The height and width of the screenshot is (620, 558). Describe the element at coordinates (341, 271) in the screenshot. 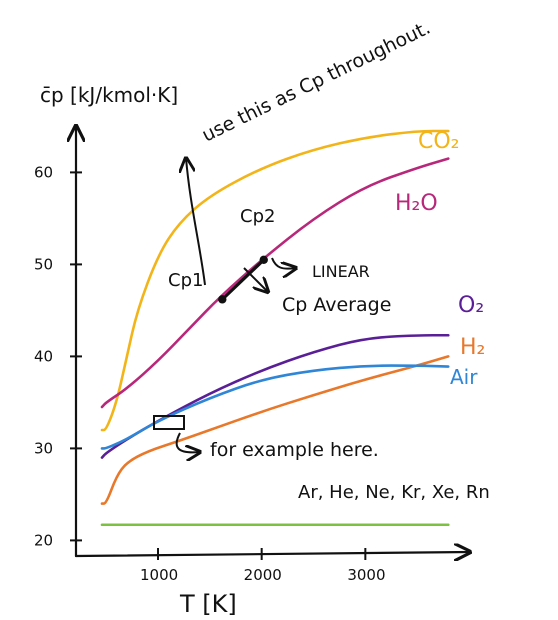

I see `linear-note: LINEAR` at that location.